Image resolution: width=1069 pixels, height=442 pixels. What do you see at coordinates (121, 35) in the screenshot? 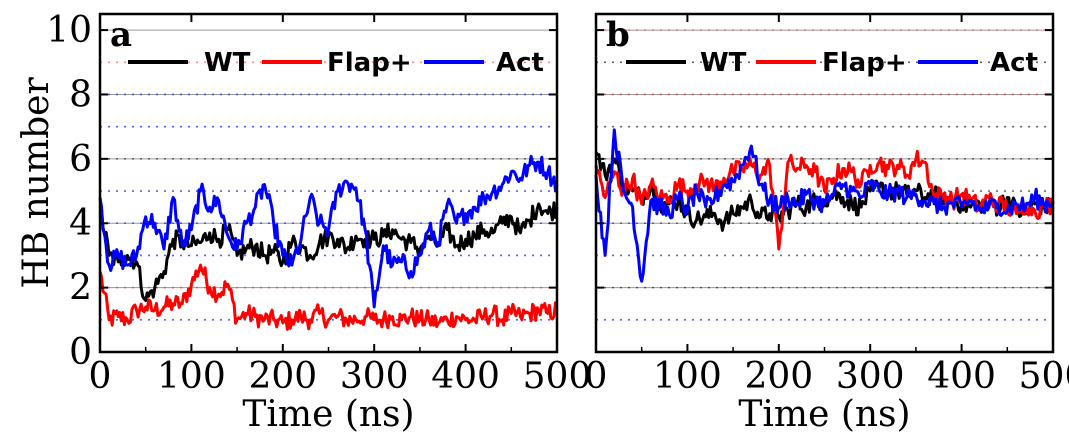
I see `panel-label: a` at bounding box center [121, 35].